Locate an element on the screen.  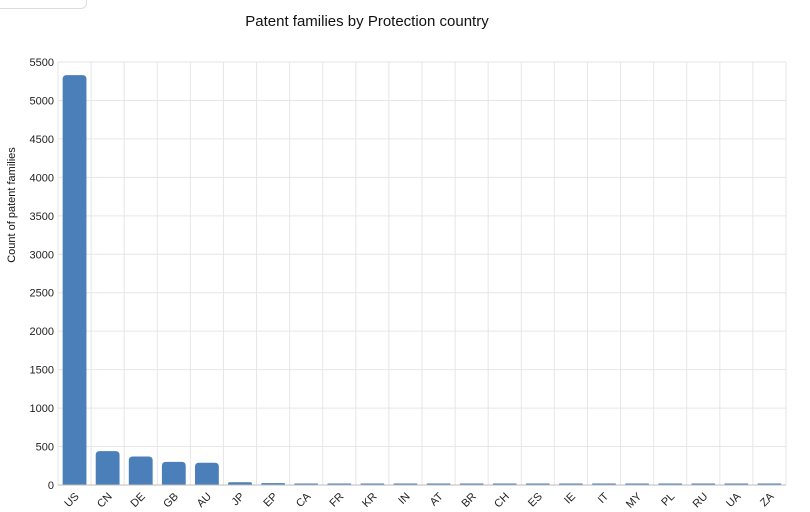
x-tick-label: AT is located at coordinates (437, 499).